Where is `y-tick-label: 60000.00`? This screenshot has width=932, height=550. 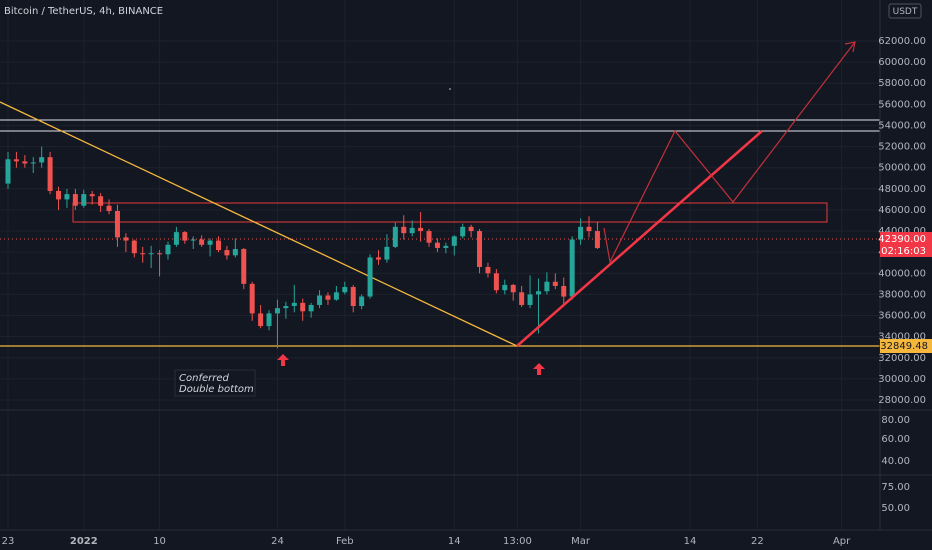
y-tick-label: 60000.00 is located at coordinates (902, 62).